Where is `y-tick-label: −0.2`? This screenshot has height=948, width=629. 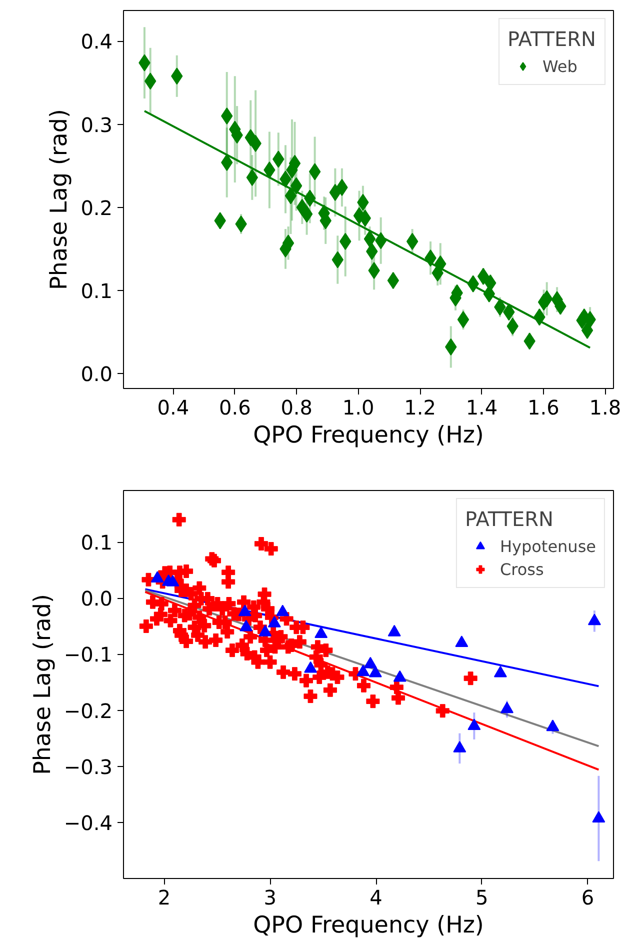
y-tick-label: −0.2 is located at coordinates (88, 710).